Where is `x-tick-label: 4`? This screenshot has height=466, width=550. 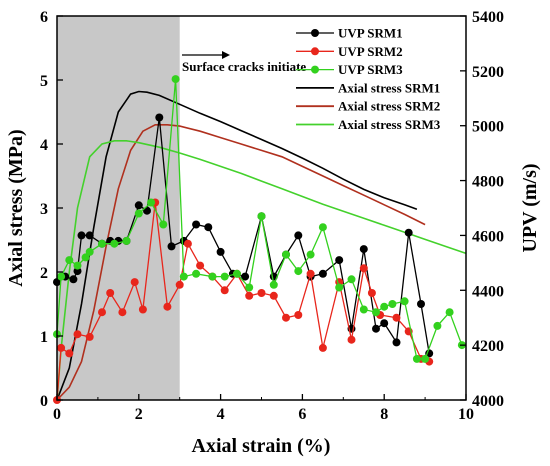
x-tick-label: 4 is located at coordinates (221, 414).